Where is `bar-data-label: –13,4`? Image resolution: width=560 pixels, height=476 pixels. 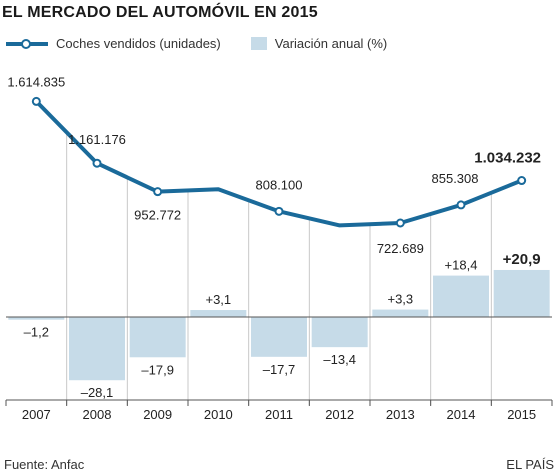
bar-data-label: –13,4 is located at coordinates (339, 359).